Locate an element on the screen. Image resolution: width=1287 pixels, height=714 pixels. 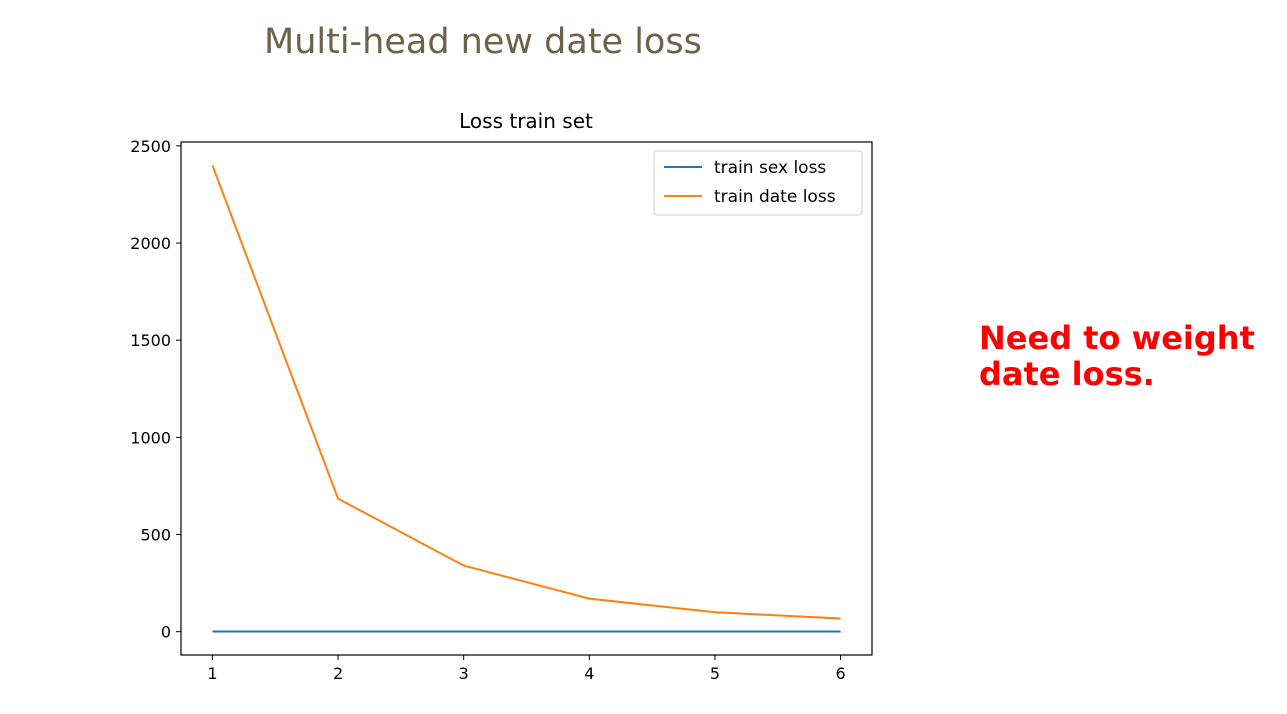
y-tick-label: 1000 is located at coordinates (150, 437).